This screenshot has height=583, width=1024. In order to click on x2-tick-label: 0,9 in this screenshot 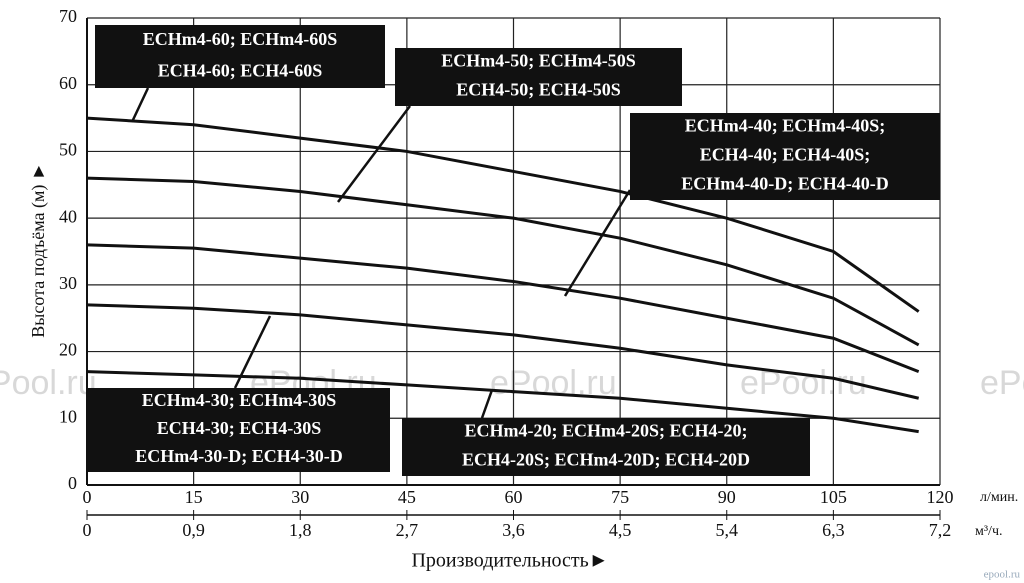, I will do `click(193, 530)`.